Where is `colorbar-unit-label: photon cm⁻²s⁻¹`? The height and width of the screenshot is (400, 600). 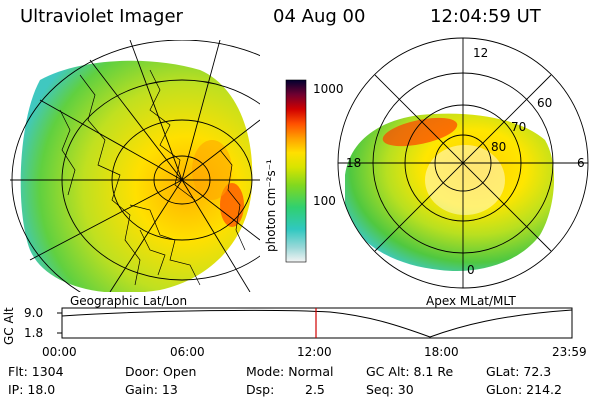
colorbar-unit-label: photon cm⁻²s⁻¹ is located at coordinates (271, 205).